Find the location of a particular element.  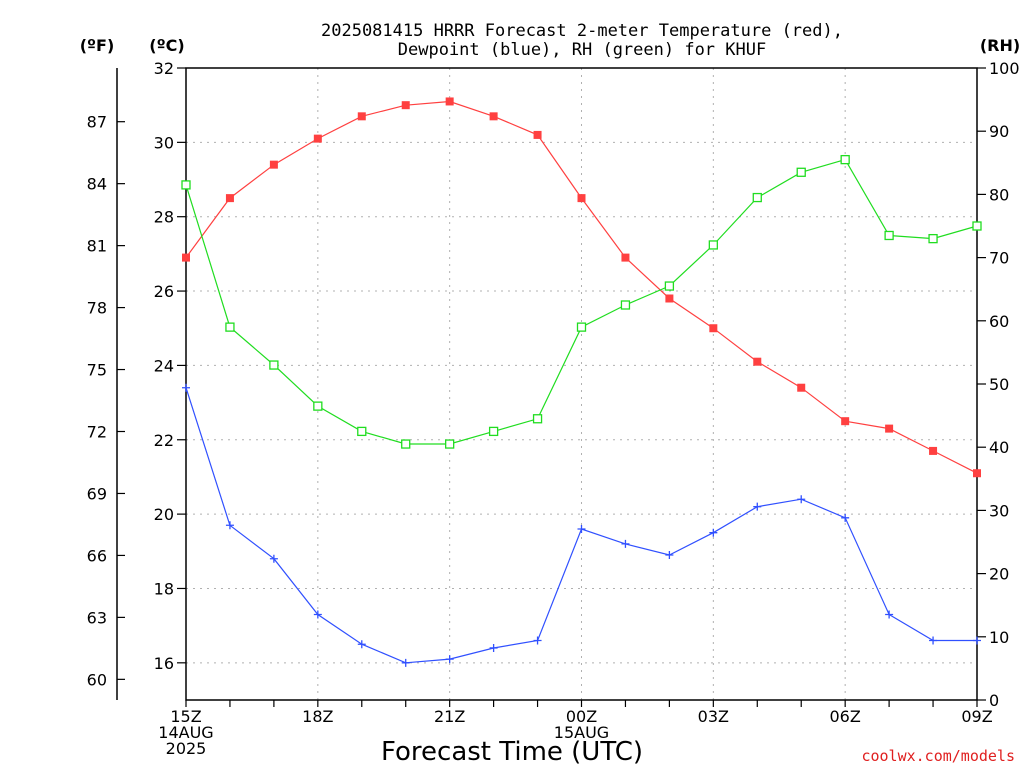

x-tick-label: 14AUG is located at coordinates (185, 732).